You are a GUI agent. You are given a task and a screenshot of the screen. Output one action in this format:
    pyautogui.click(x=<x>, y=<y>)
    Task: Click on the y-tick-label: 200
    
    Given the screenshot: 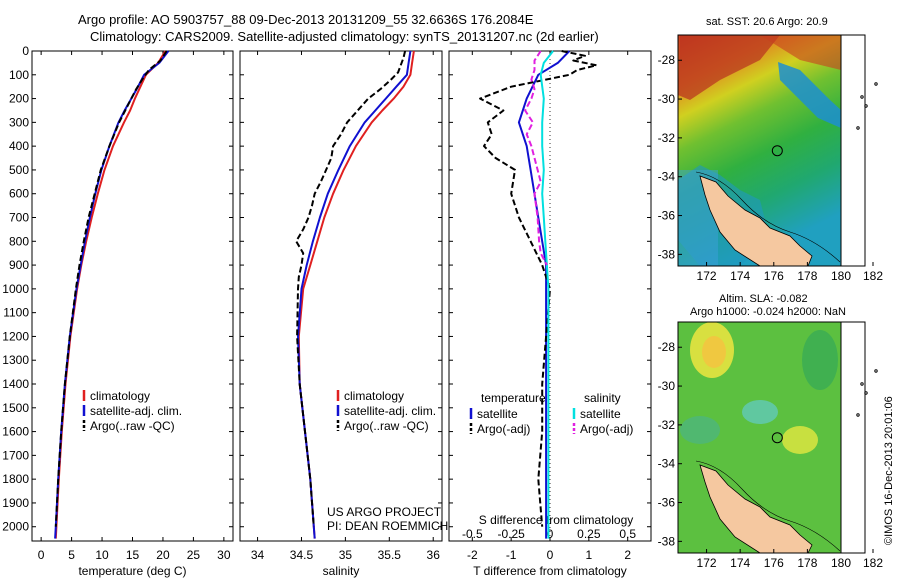 What is the action you would take?
    pyautogui.click(x=19, y=99)
    